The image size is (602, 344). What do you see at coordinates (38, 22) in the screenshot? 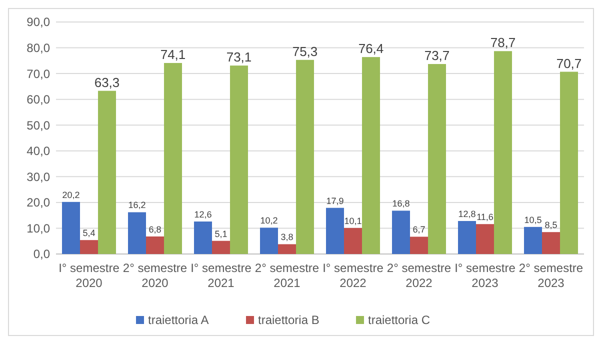
I see `y-tick-label: 90,0` at bounding box center [38, 22].